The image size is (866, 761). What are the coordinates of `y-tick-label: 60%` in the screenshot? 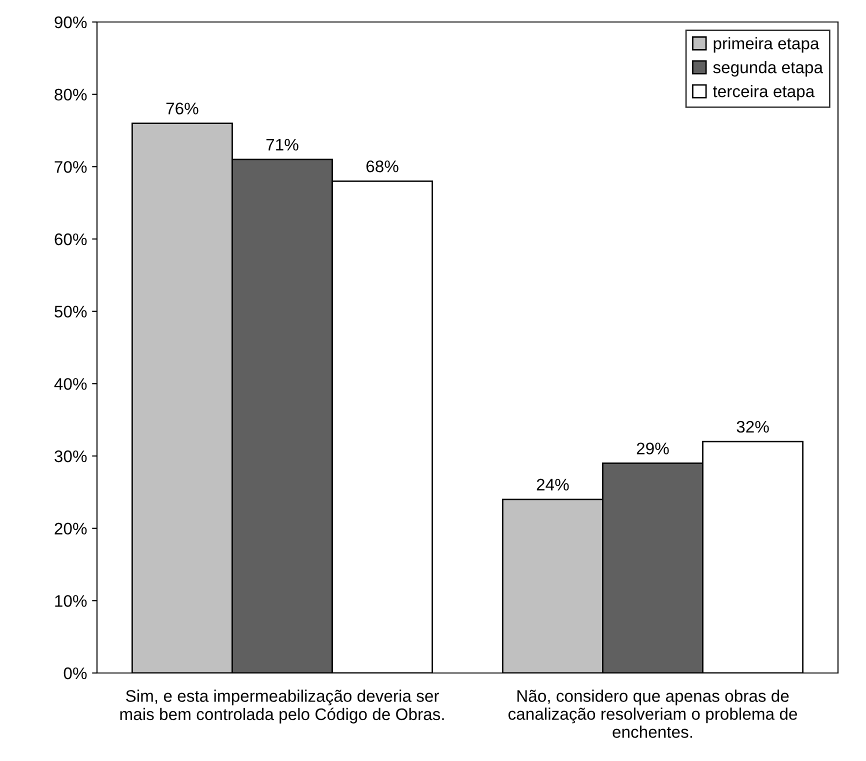 It's located at (70, 239).